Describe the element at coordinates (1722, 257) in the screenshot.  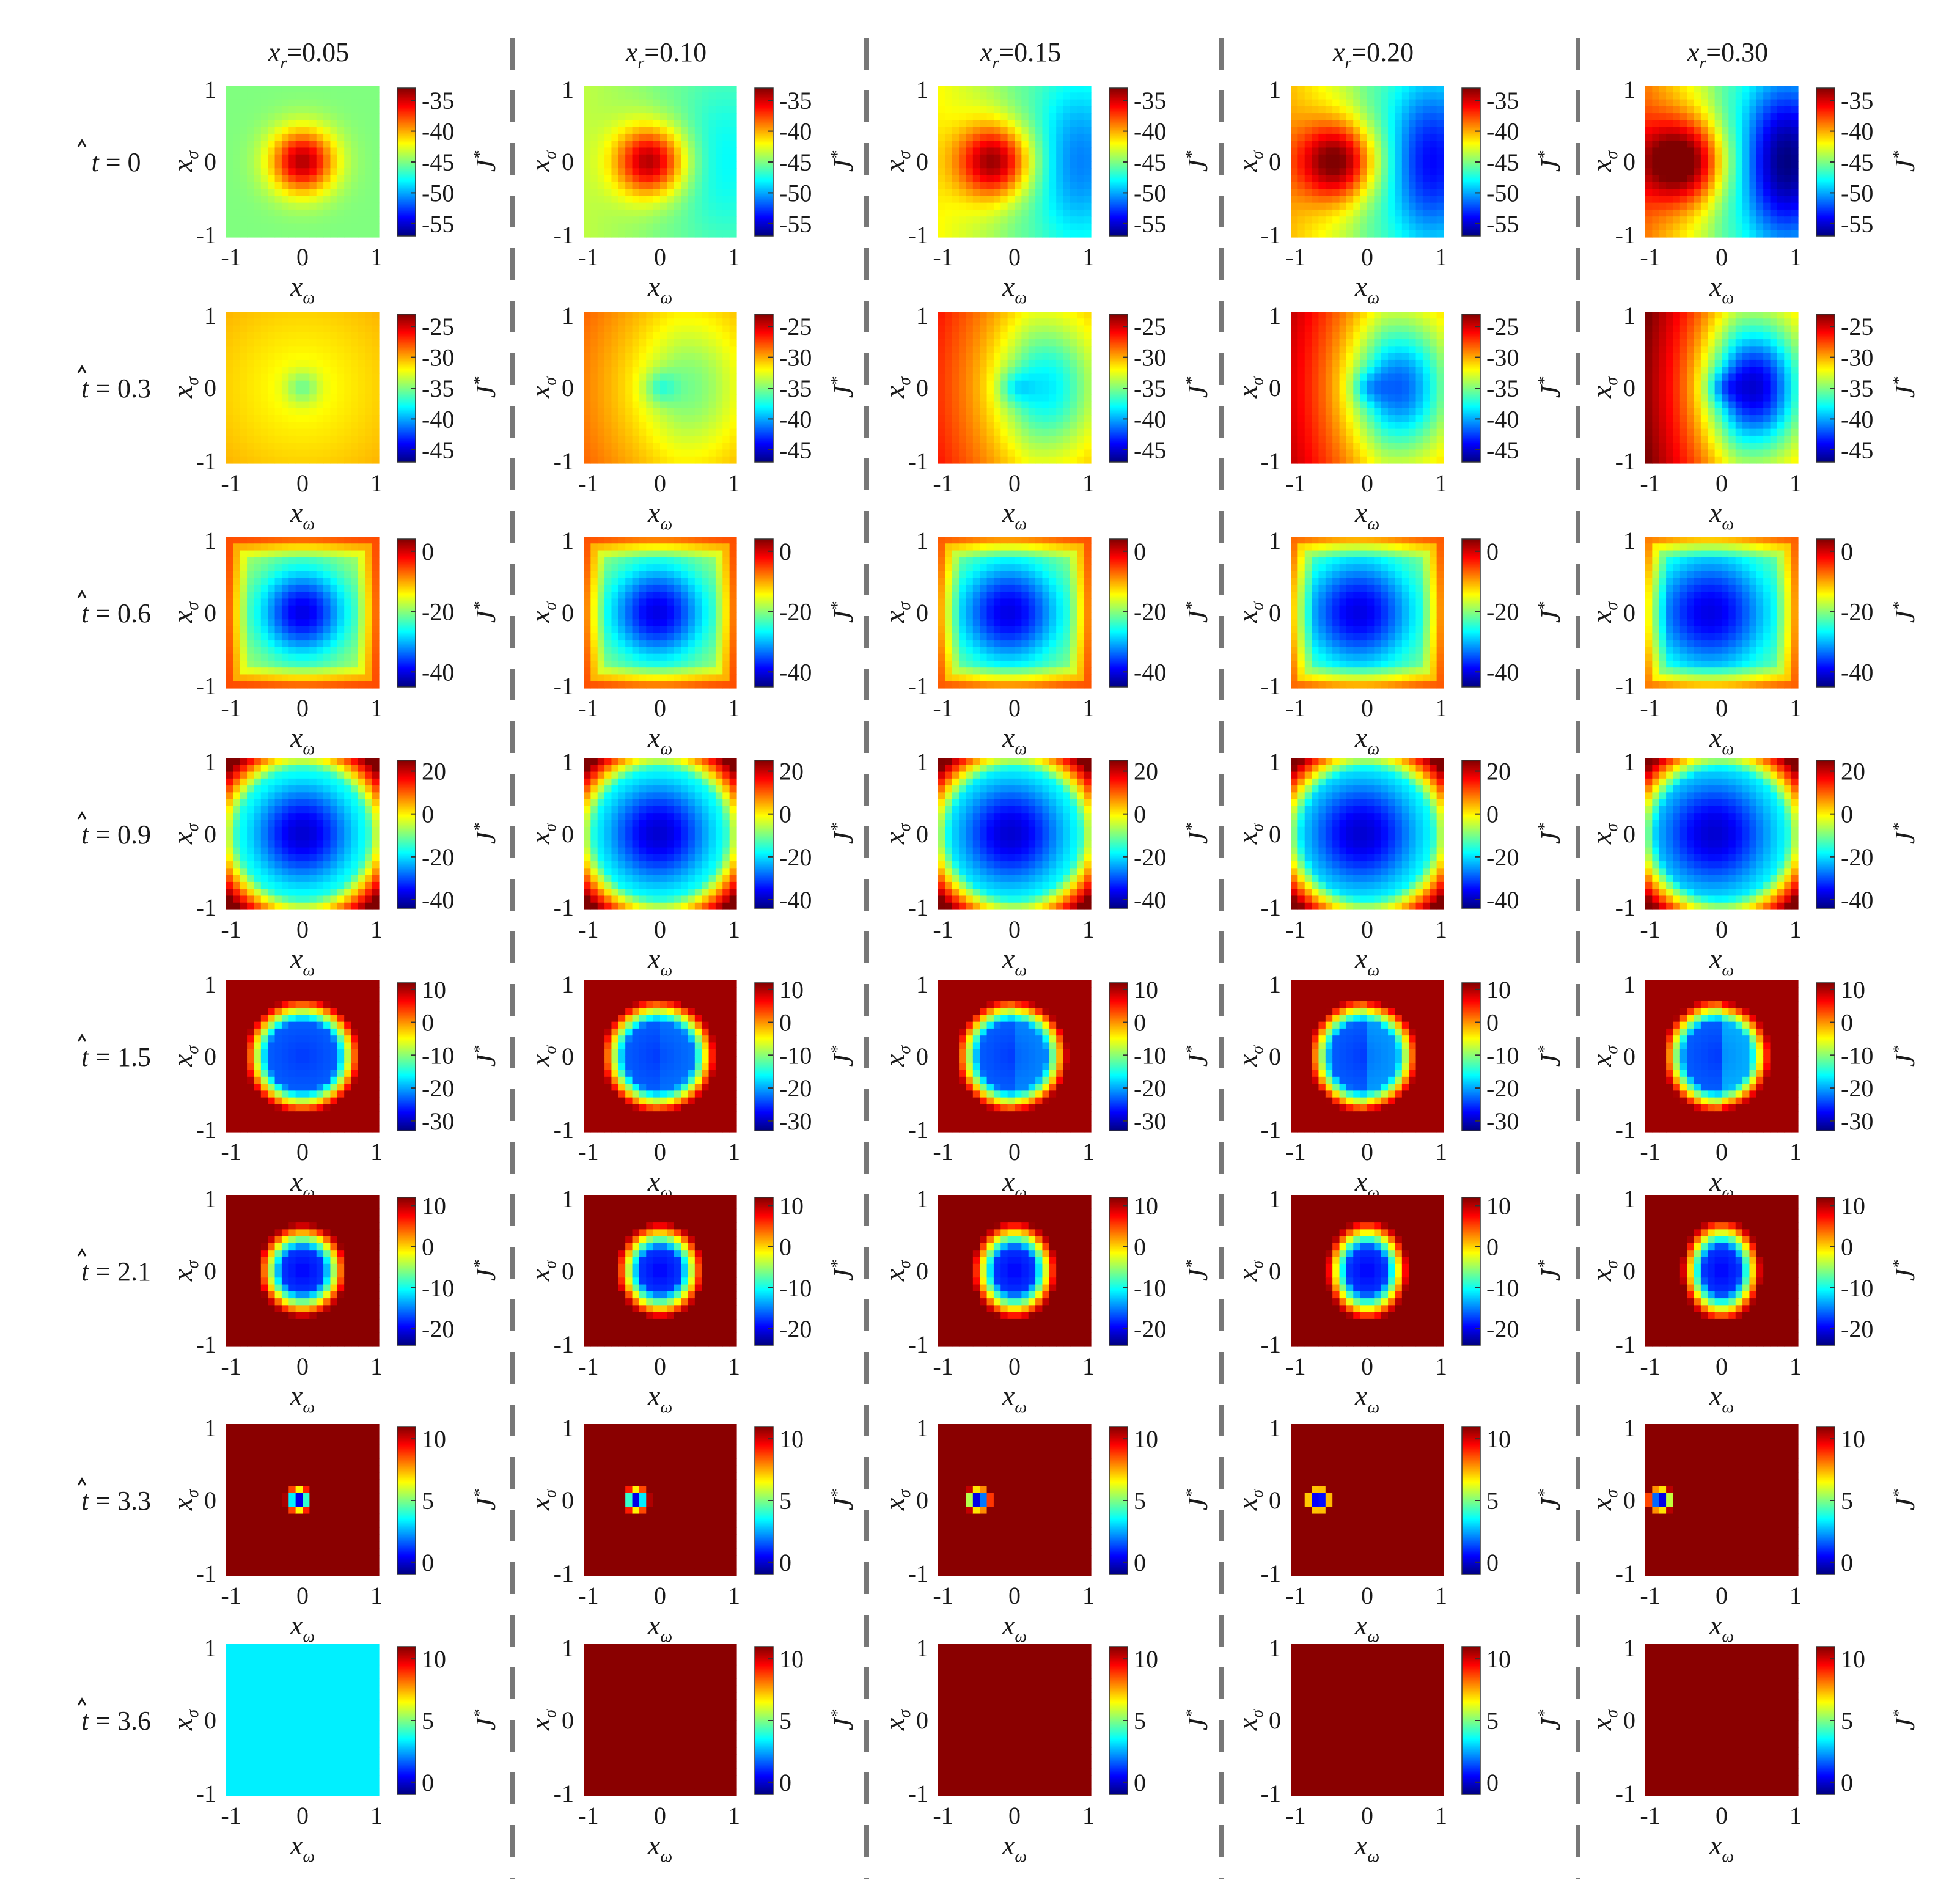
I see `x-tick-label: 0` at that location.